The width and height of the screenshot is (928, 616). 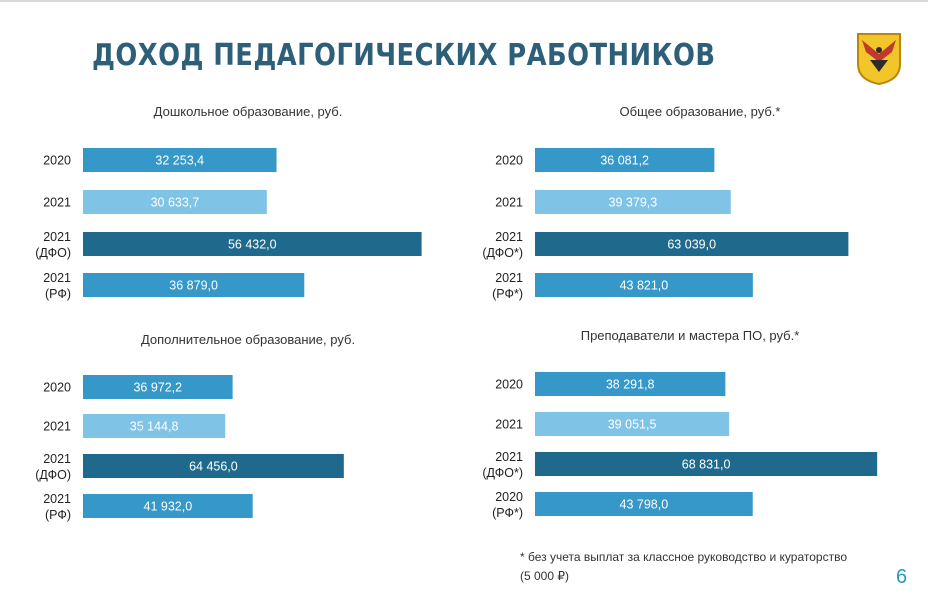 I want to click on chart-title: Общее образование, руб.*, so click(x=700, y=111).